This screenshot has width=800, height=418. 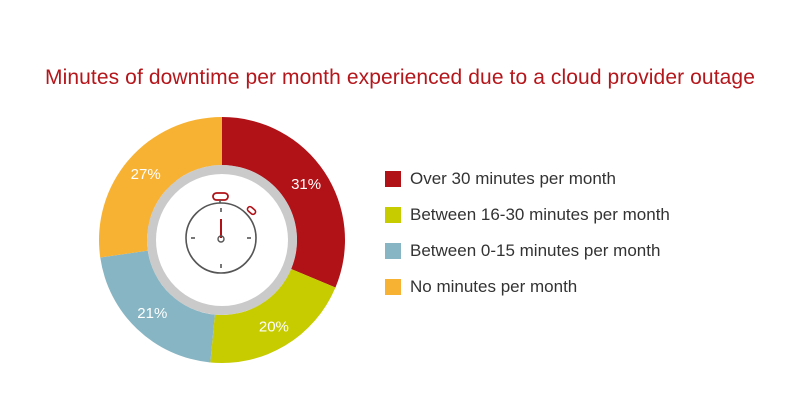 I want to click on legend-label: Between 16-30 minutes per month, so click(x=540, y=214).